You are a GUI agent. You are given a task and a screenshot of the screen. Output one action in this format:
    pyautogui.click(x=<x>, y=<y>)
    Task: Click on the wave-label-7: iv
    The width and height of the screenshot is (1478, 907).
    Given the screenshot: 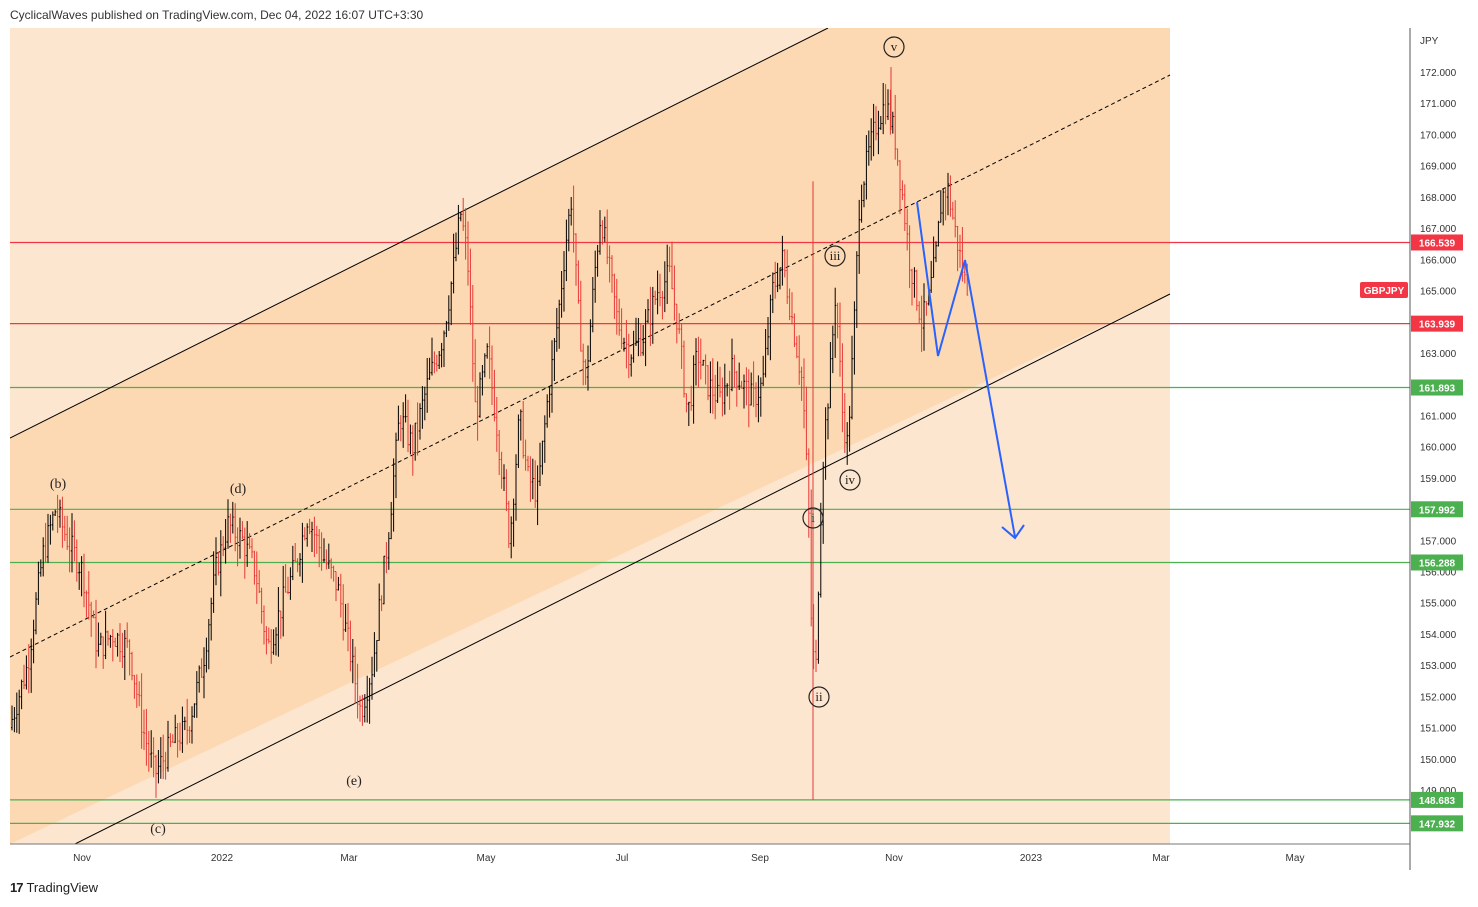 What is the action you would take?
    pyautogui.click(x=850, y=479)
    